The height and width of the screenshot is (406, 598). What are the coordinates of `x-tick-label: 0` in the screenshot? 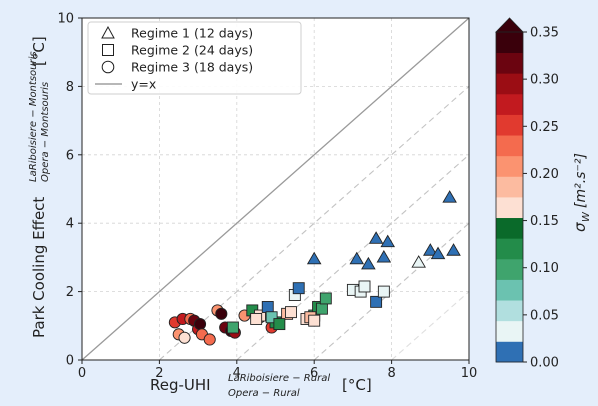 It's located at (82, 373).